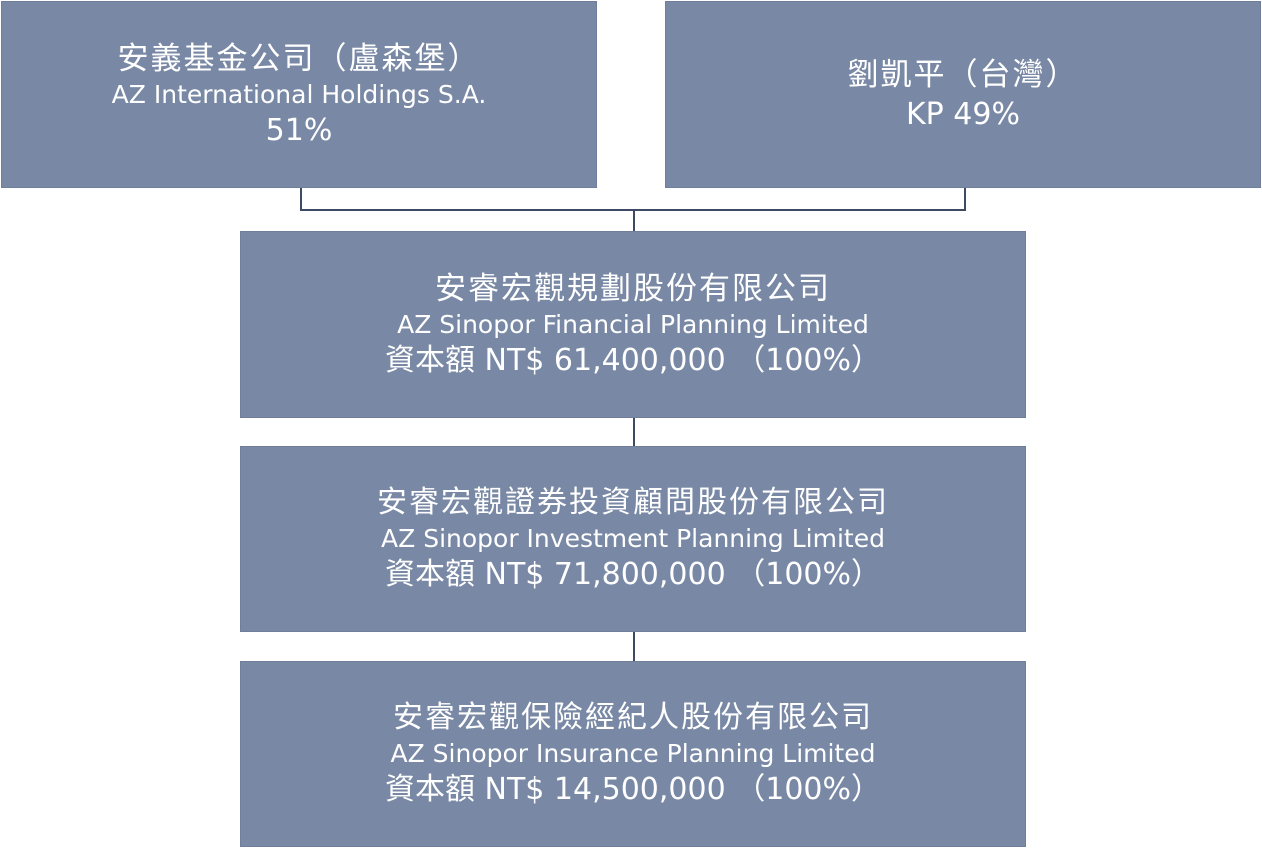  I want to click on company-capital: 資本額 NT$ 14,500,000 （100%）, so click(633, 789).